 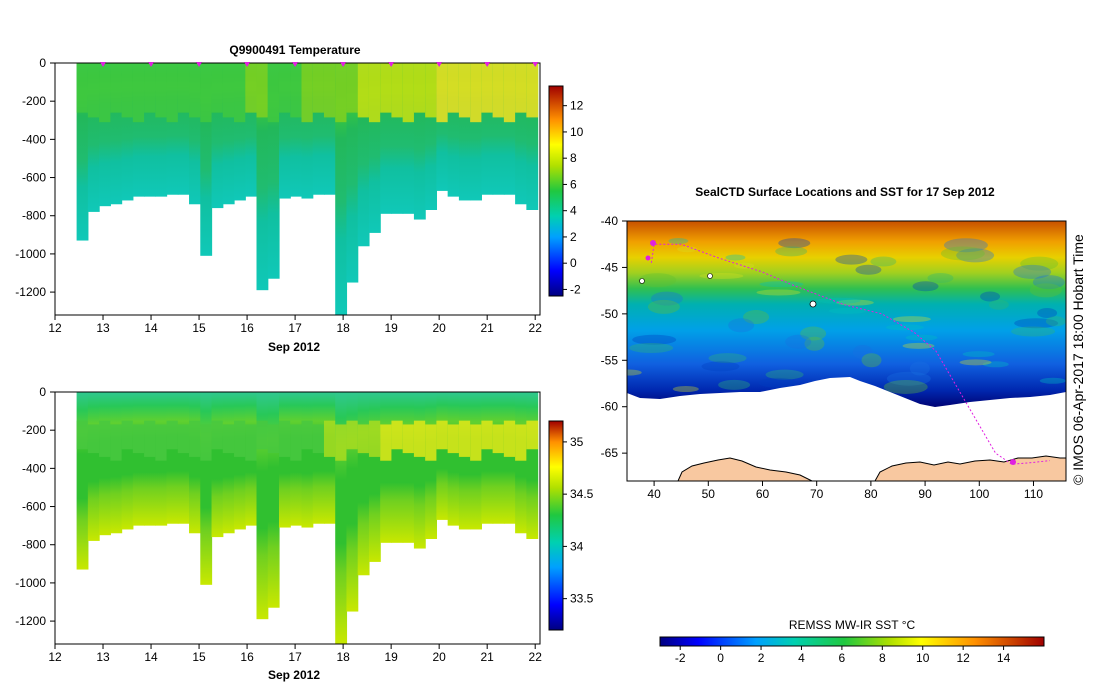 What do you see at coordinates (42, 392) in the screenshot?
I see `y-tick-label: 0` at bounding box center [42, 392].